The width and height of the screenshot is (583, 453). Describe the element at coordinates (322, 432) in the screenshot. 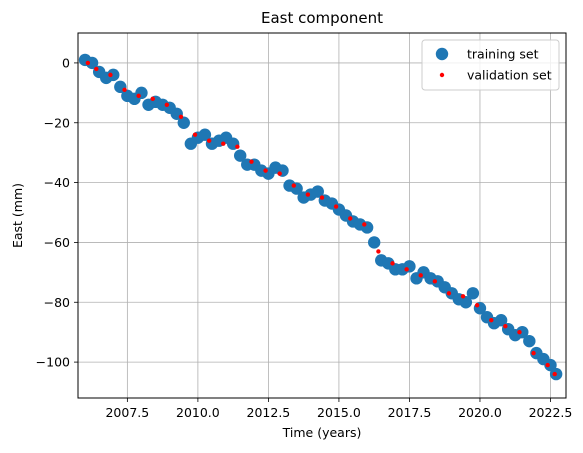

I see `x-axis-title: Time (years)` at that location.